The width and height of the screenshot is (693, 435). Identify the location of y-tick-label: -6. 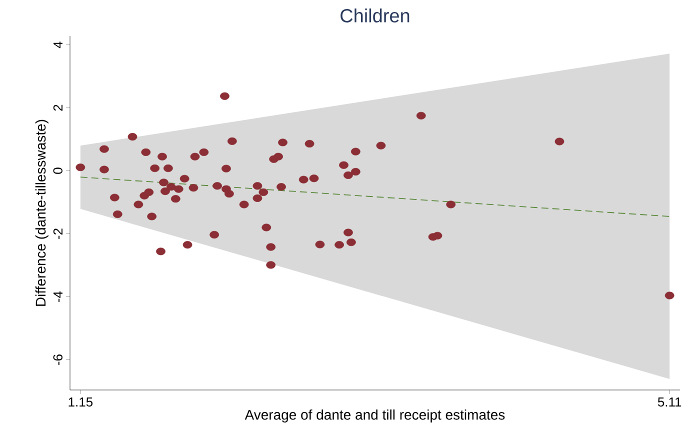
(57, 359).